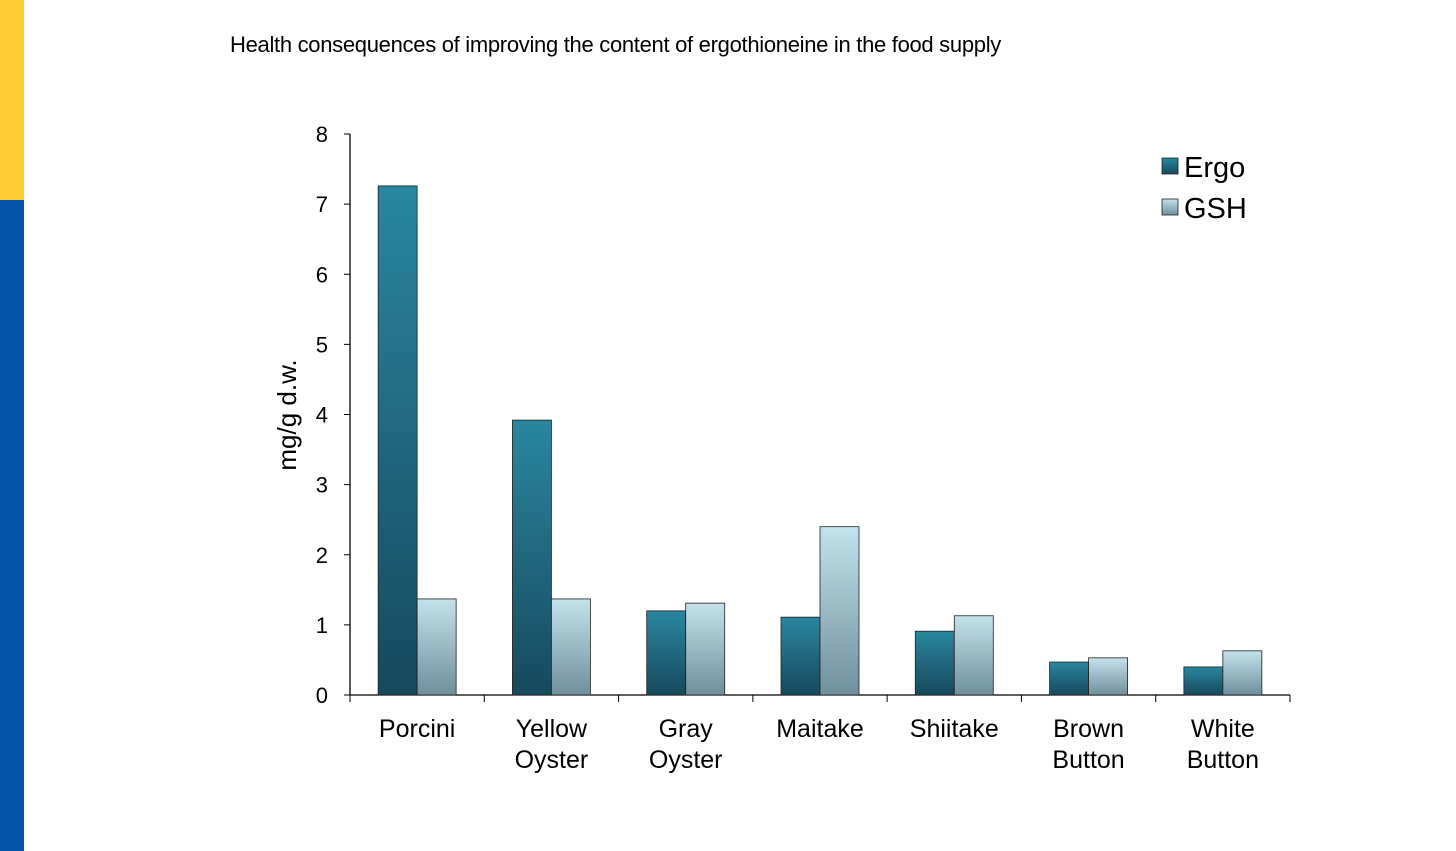 The height and width of the screenshot is (851, 1456). What do you see at coordinates (322, 485) in the screenshot?
I see `y-tick-label: 3` at bounding box center [322, 485].